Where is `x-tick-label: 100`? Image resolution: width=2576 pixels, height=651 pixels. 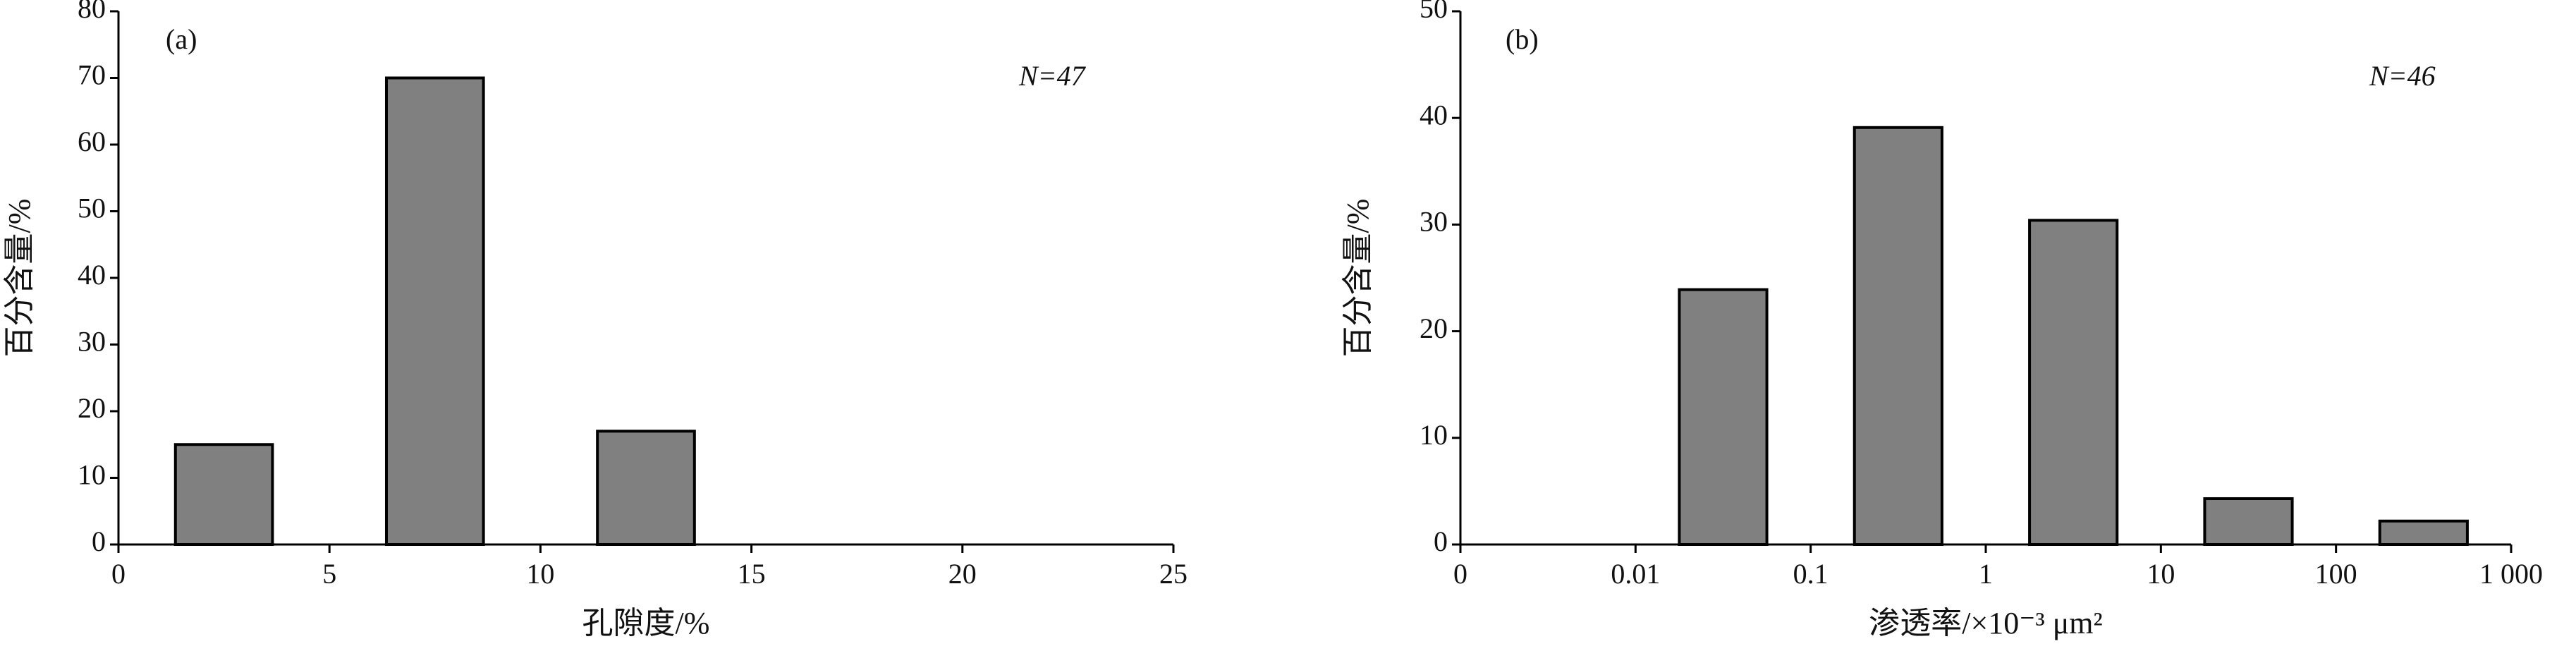 x-tick-label: 100 is located at coordinates (2336, 574).